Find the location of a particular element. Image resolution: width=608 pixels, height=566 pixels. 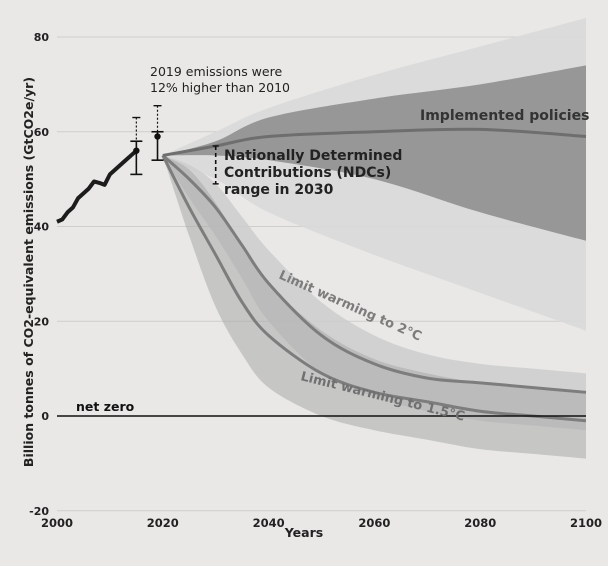

net-zero-label: net zero is located at coordinates (105, 406).